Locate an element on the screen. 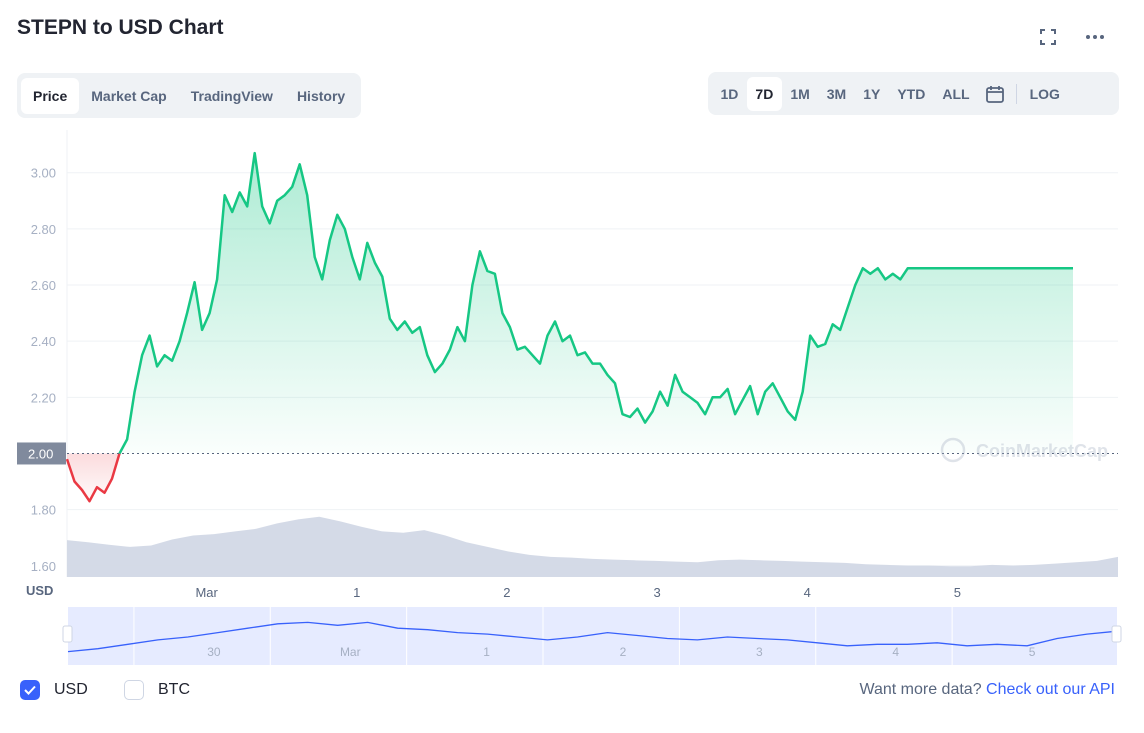 This screenshot has height=733, width=1144. watermark-text: CoinMarketCap is located at coordinates (1042, 451).